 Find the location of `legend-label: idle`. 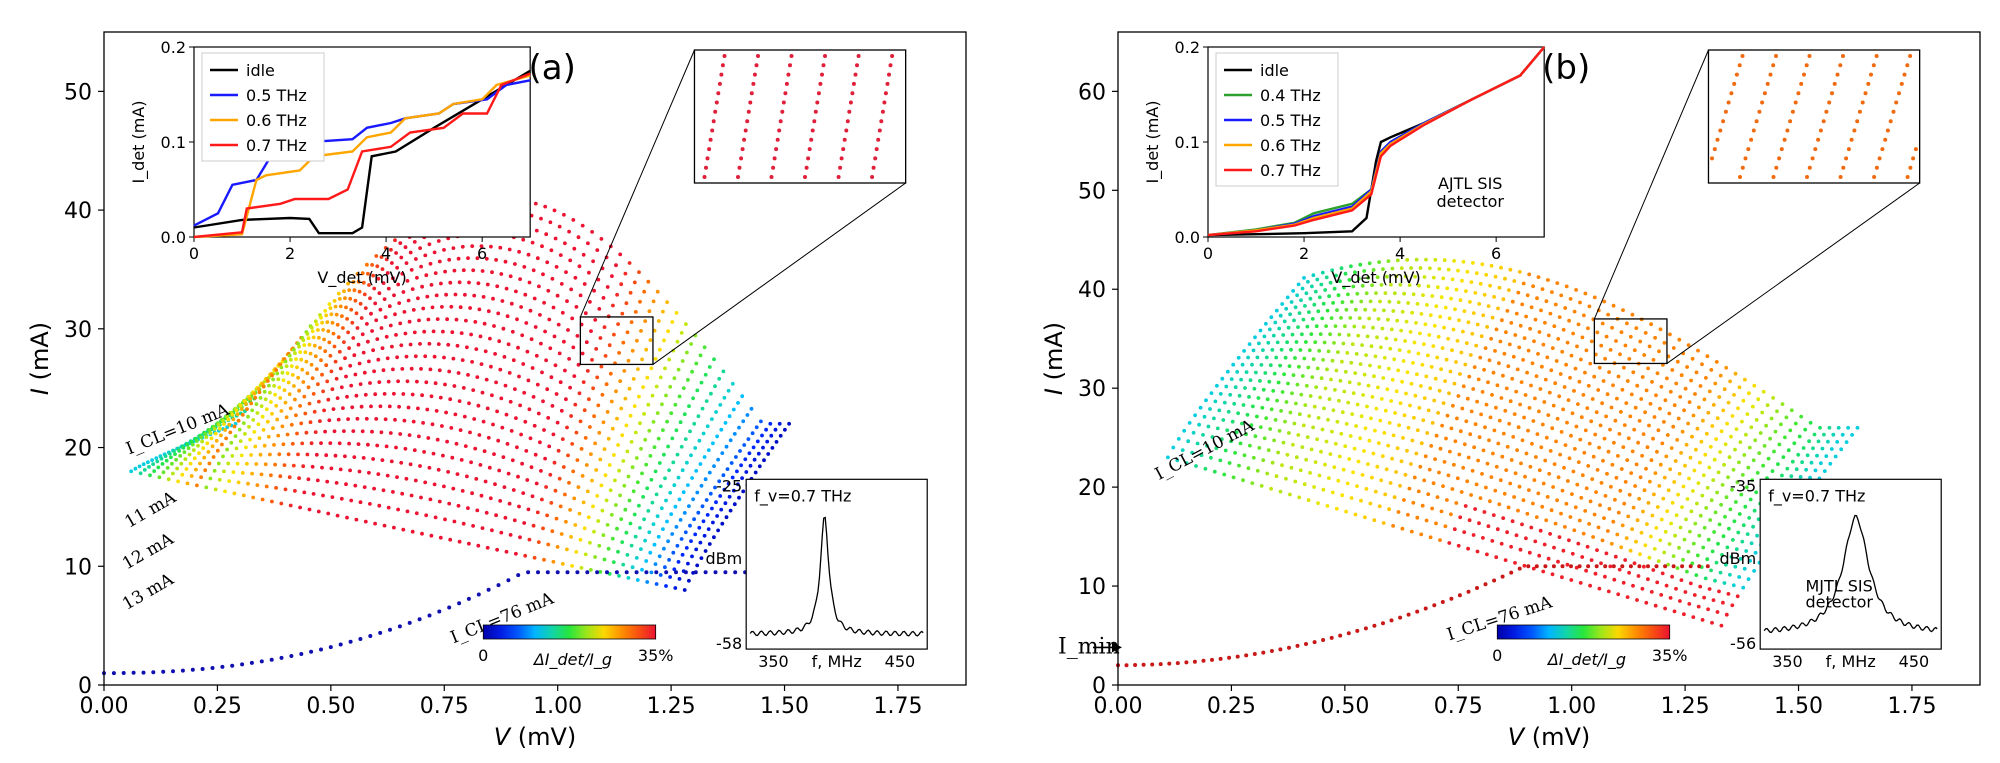

legend-label: idle is located at coordinates (1274, 70).